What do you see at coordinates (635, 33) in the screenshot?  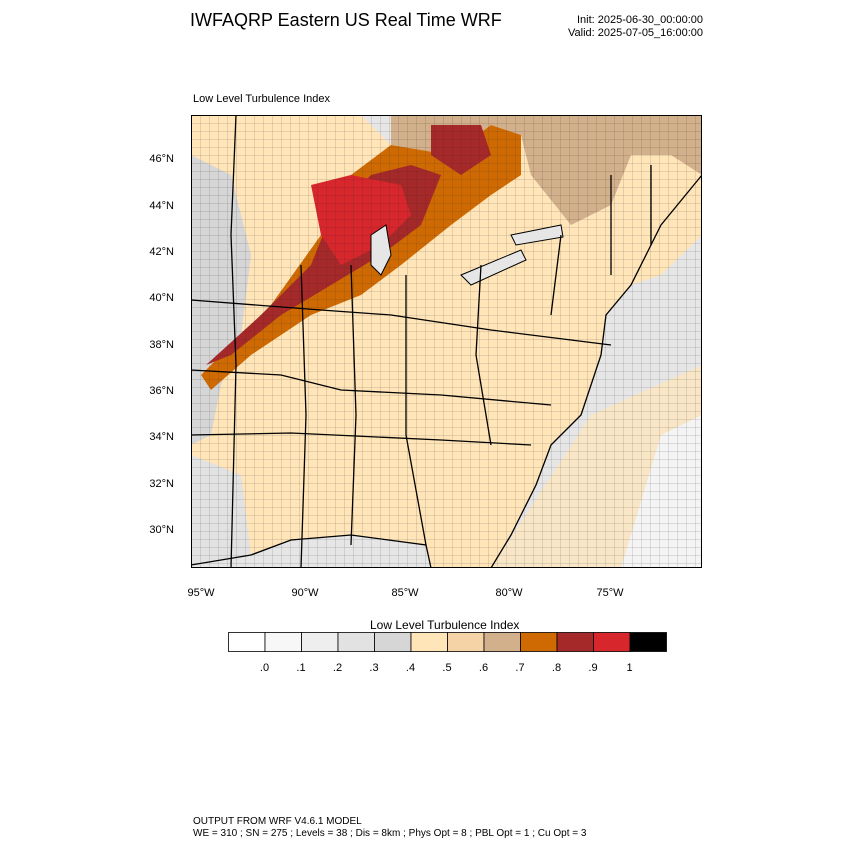 I see `valid-time: Valid: 2025-07-05_16:00:00` at bounding box center [635, 33].